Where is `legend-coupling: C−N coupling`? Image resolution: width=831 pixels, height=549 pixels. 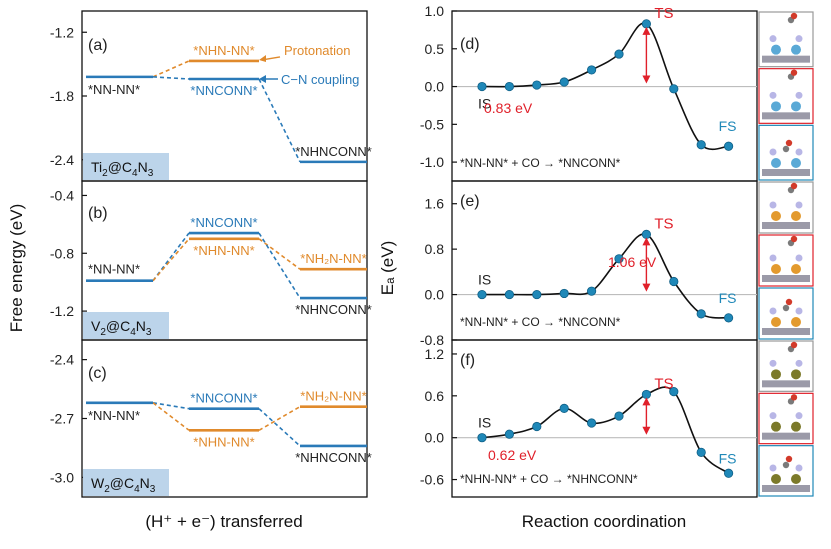 legend-coupling: C−N coupling is located at coordinates (320, 79).